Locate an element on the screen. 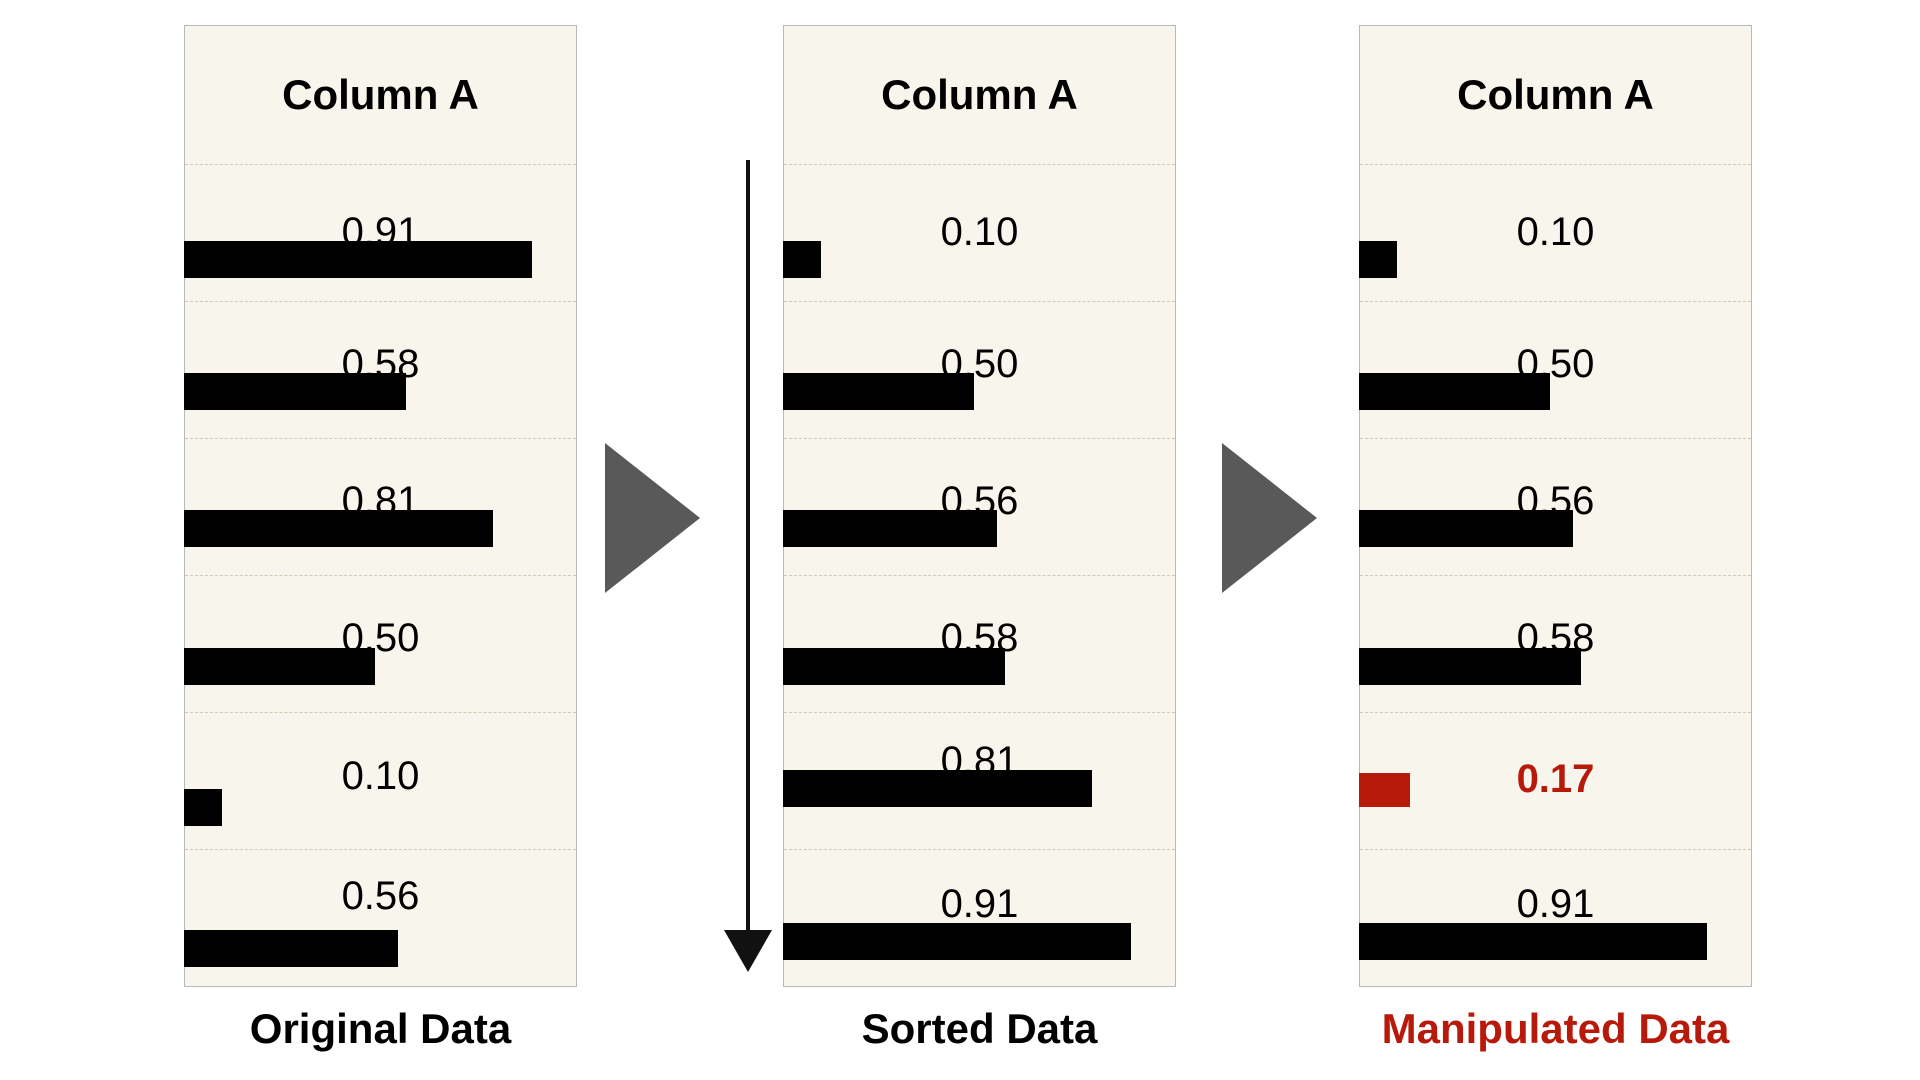  caption-sorted: Sorted Data is located at coordinates (979, 1028).